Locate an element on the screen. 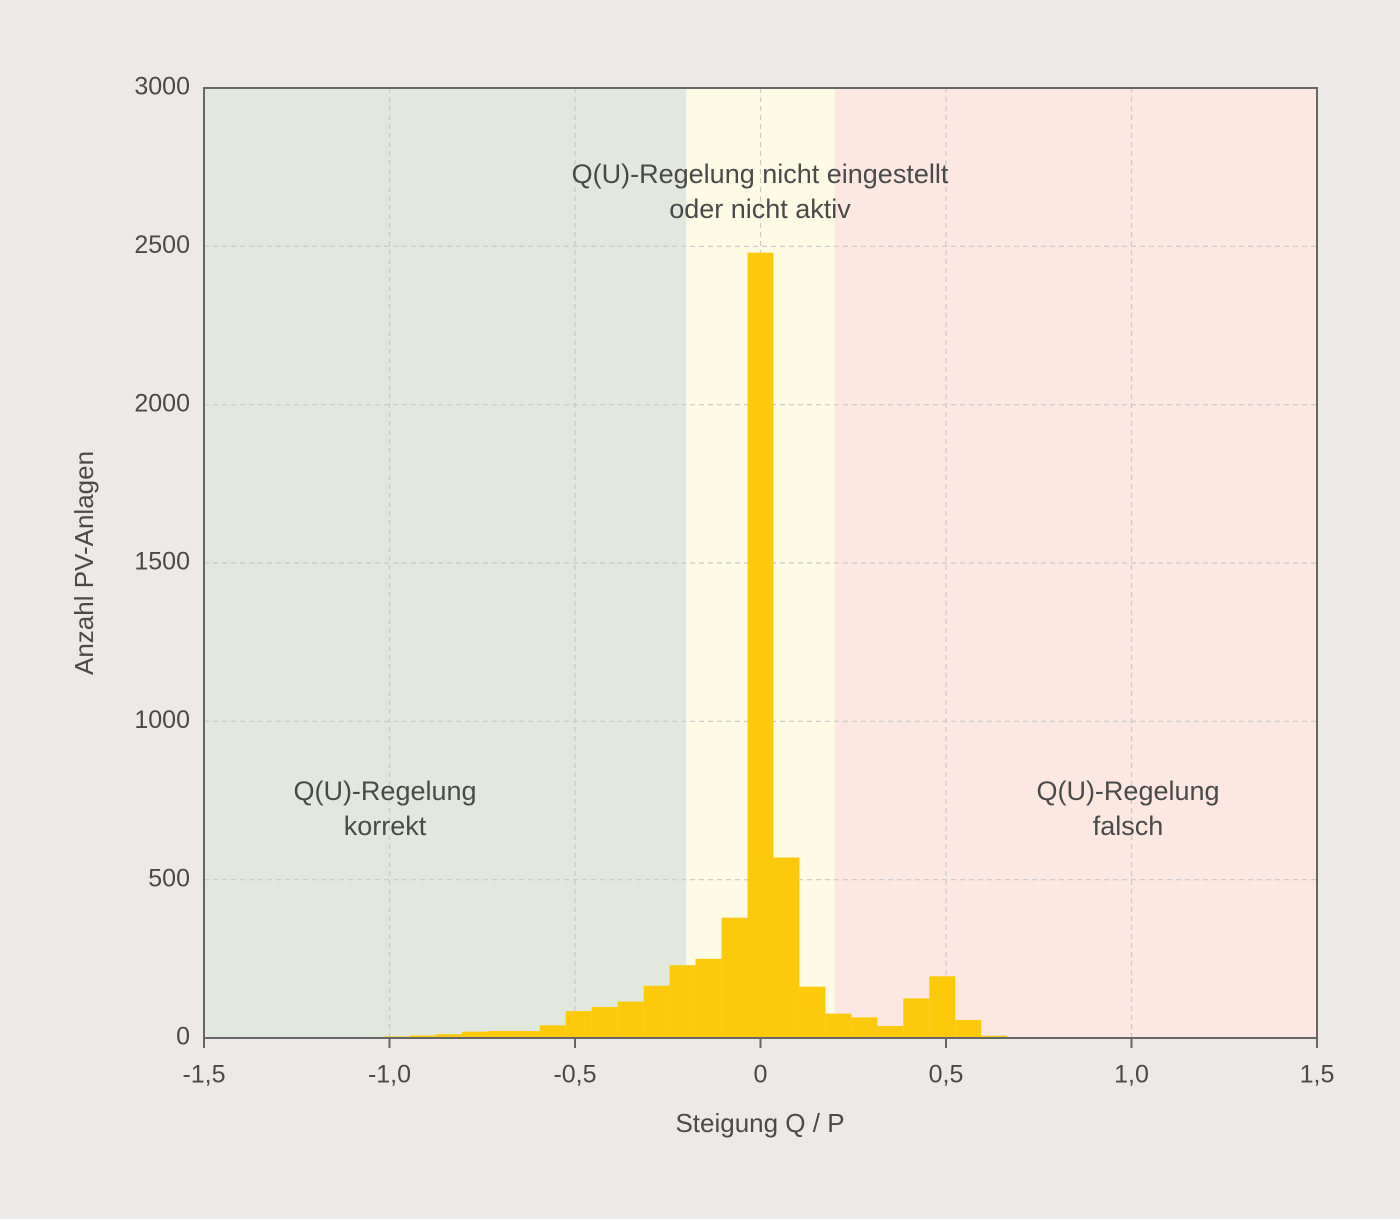  y-axis-label: Anzahl PV-Anlagen is located at coordinates (84, 563).